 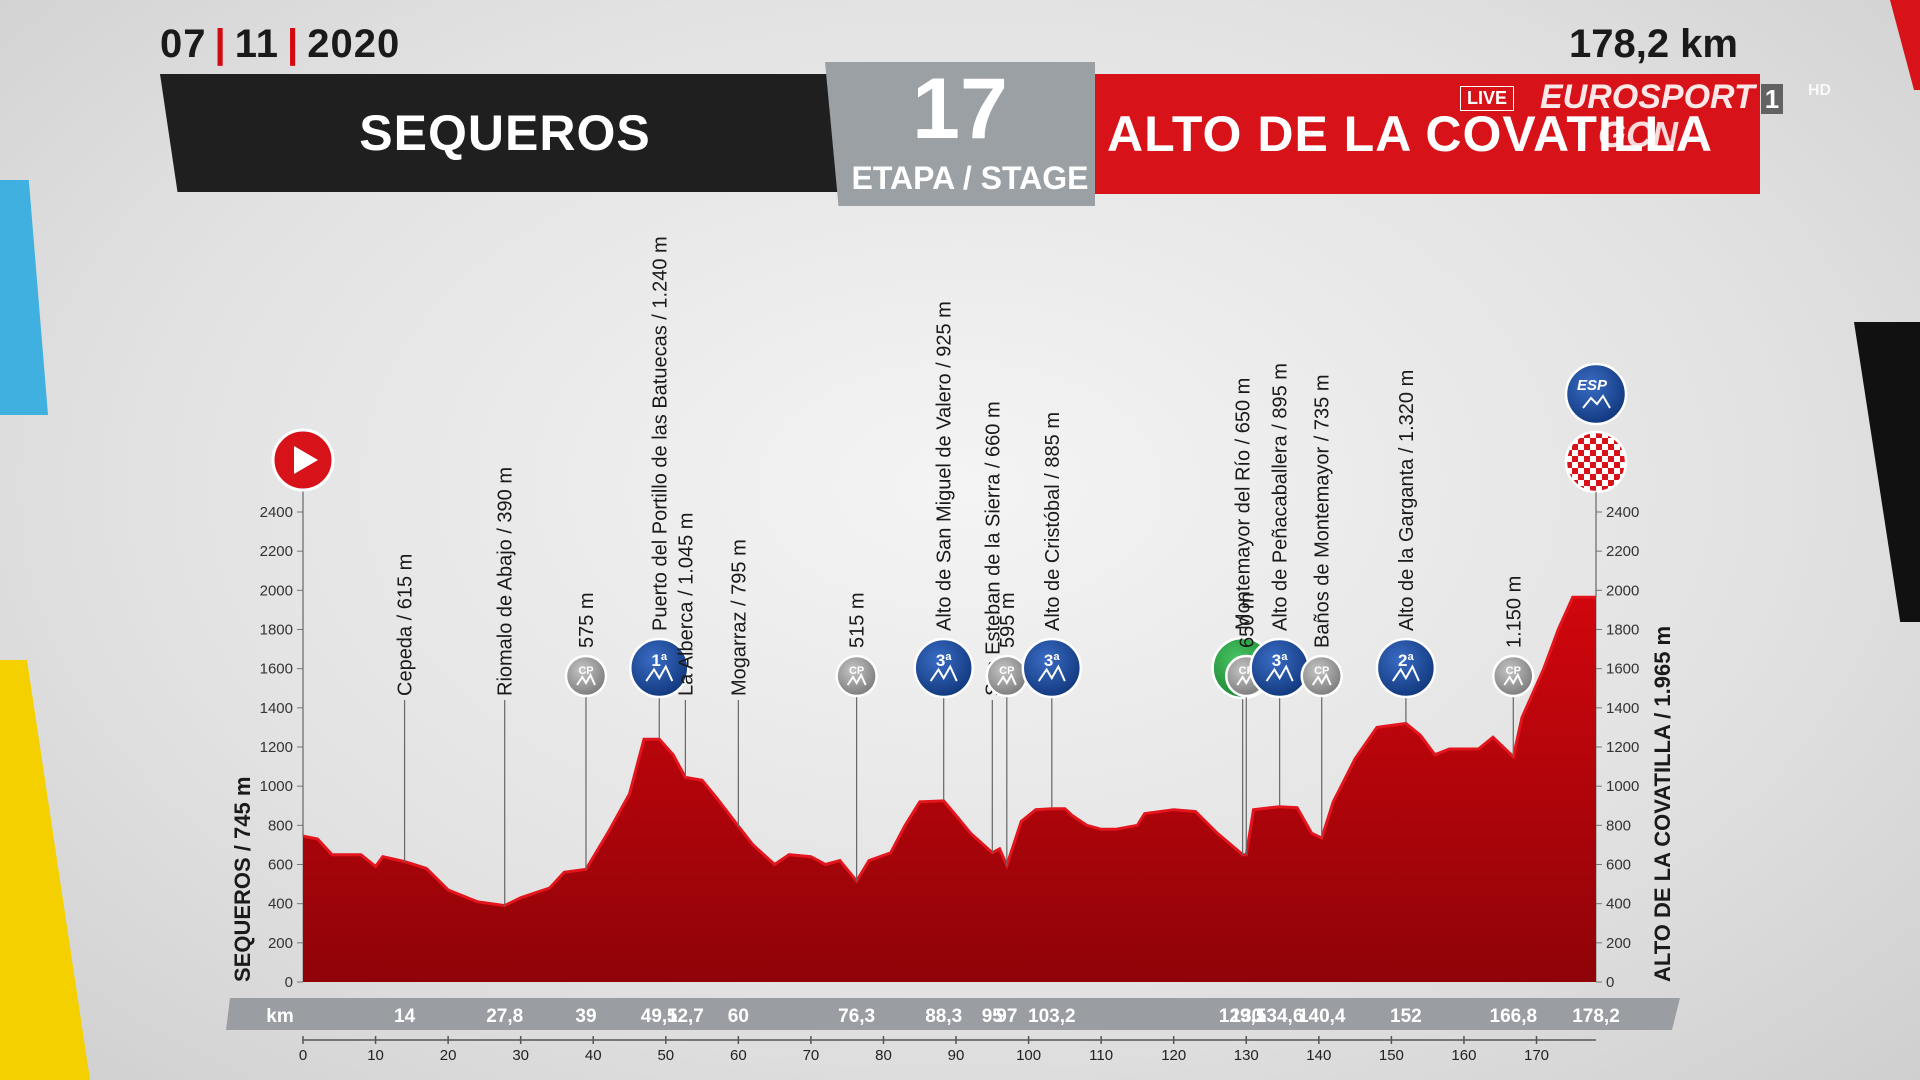 I want to click on km-bar-label: 103,2, so click(x=1052, y=1016).